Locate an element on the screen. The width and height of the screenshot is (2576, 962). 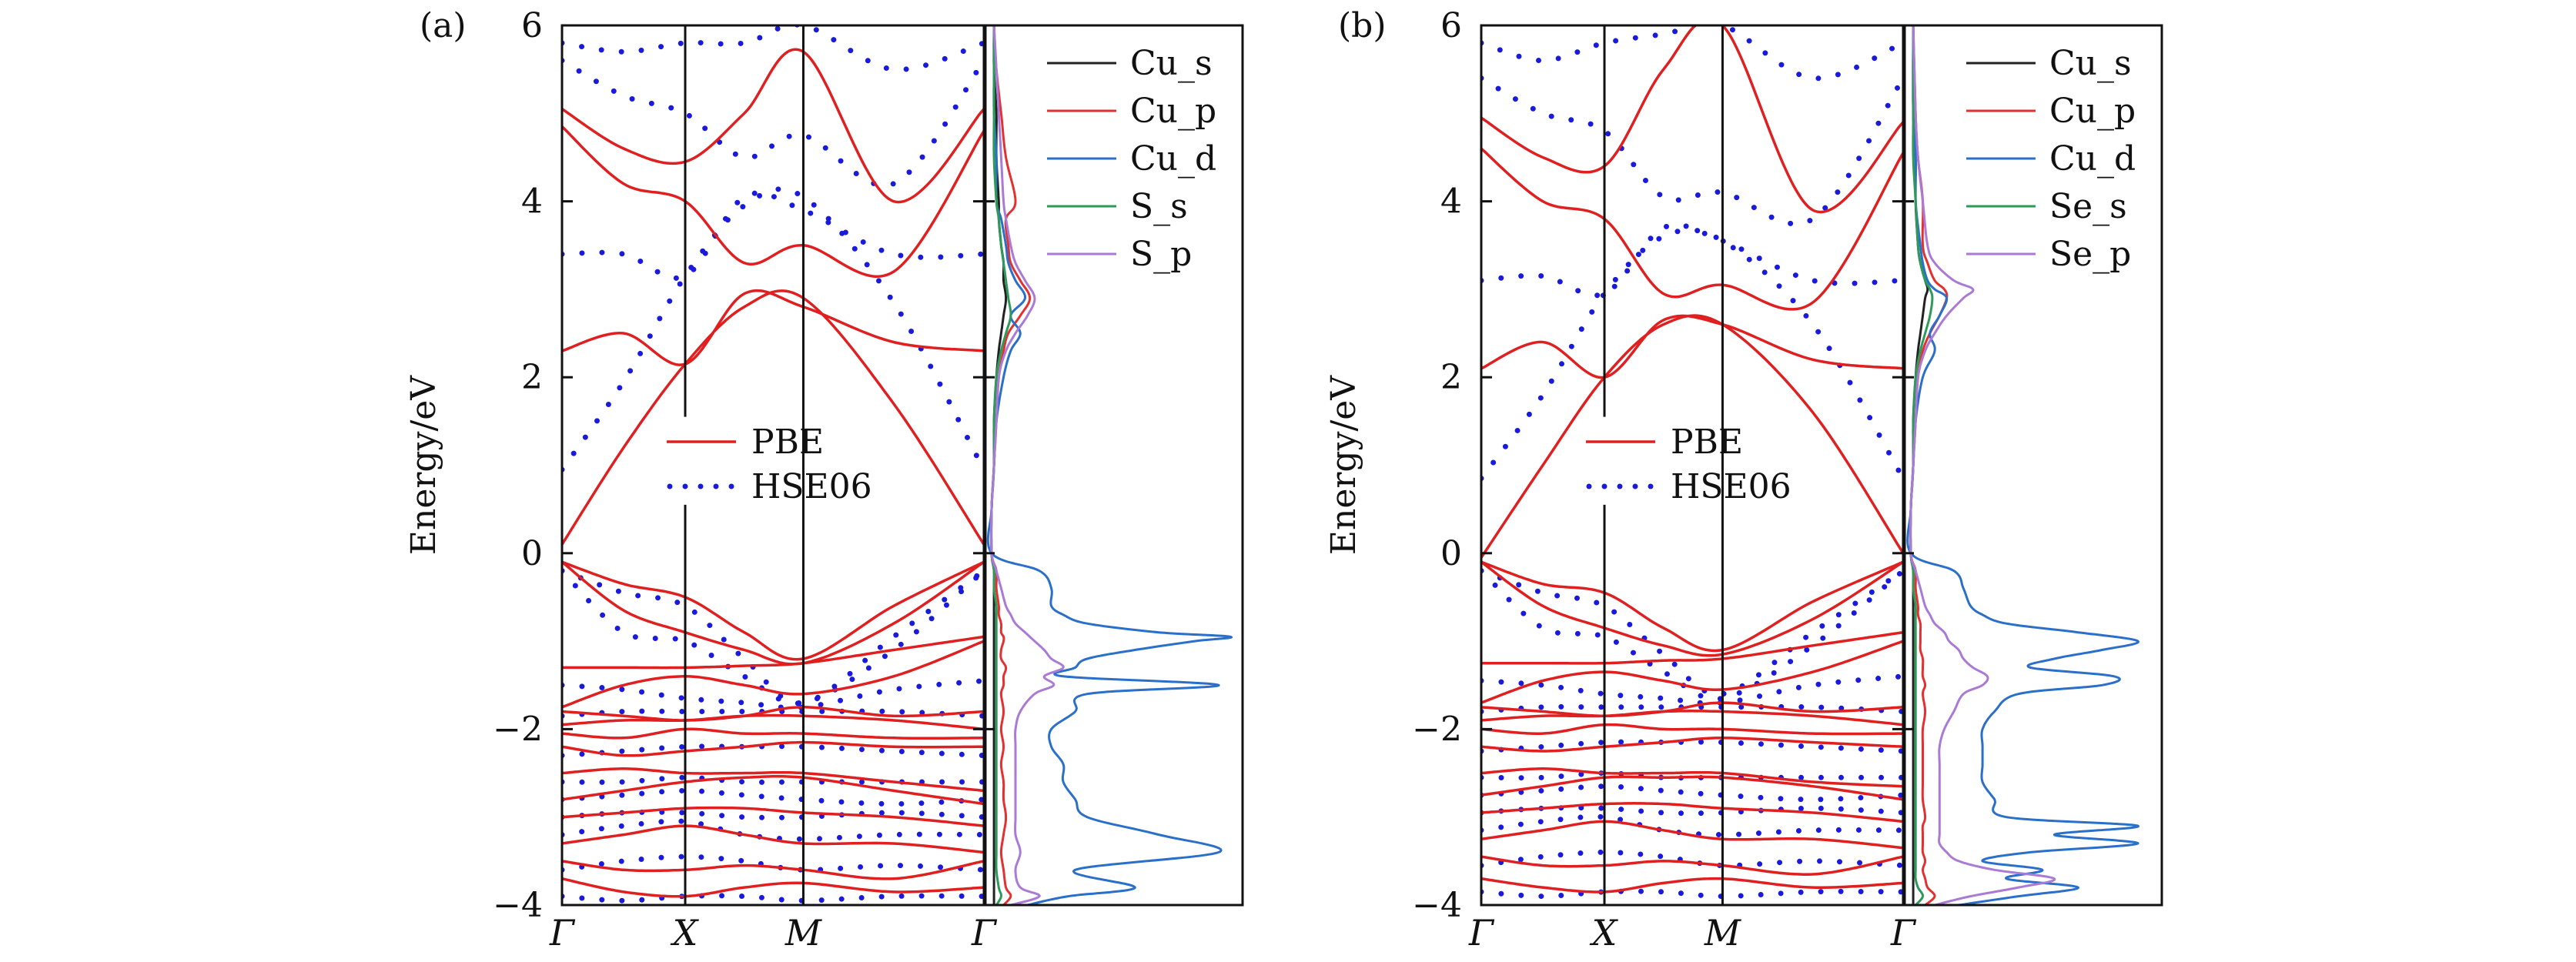
pdos-curve-cu-d is located at coordinates (1109, 465).